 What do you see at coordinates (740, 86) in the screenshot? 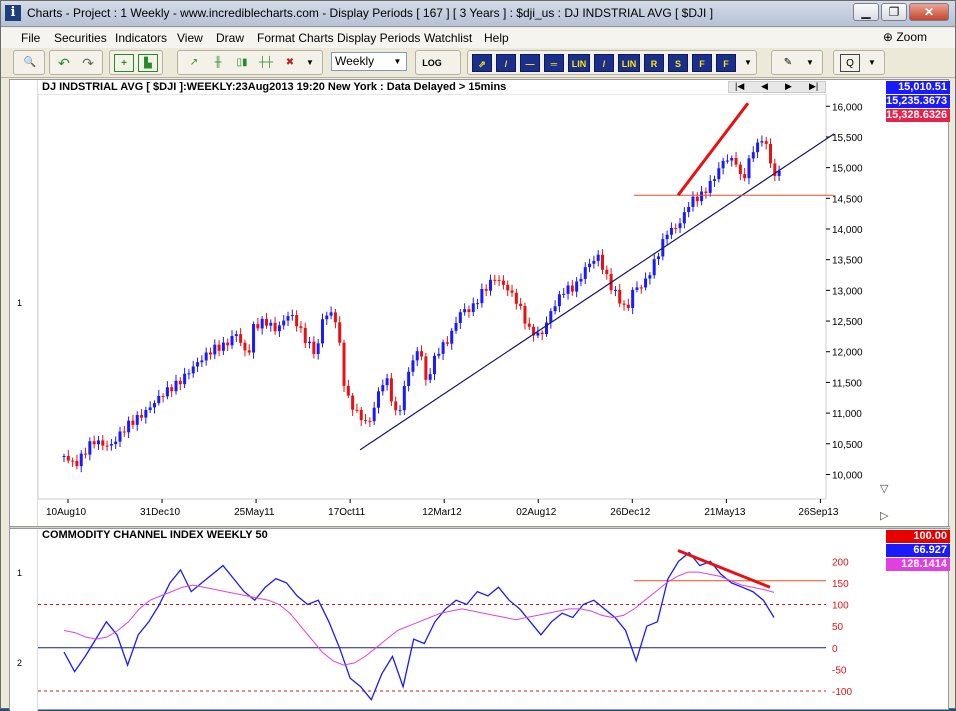
I see `nav-first-button: |◀` at bounding box center [740, 86].